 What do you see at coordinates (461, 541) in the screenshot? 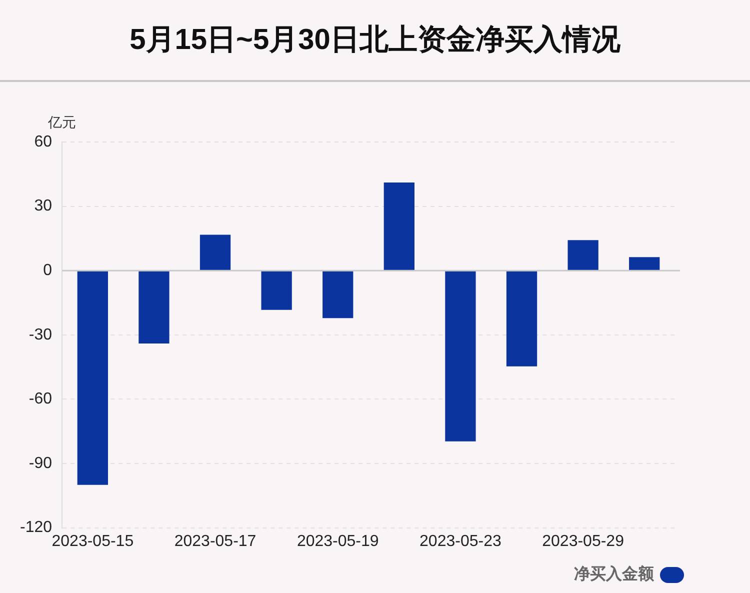
I see `x-tick-label: 2023-05-23` at bounding box center [461, 541].